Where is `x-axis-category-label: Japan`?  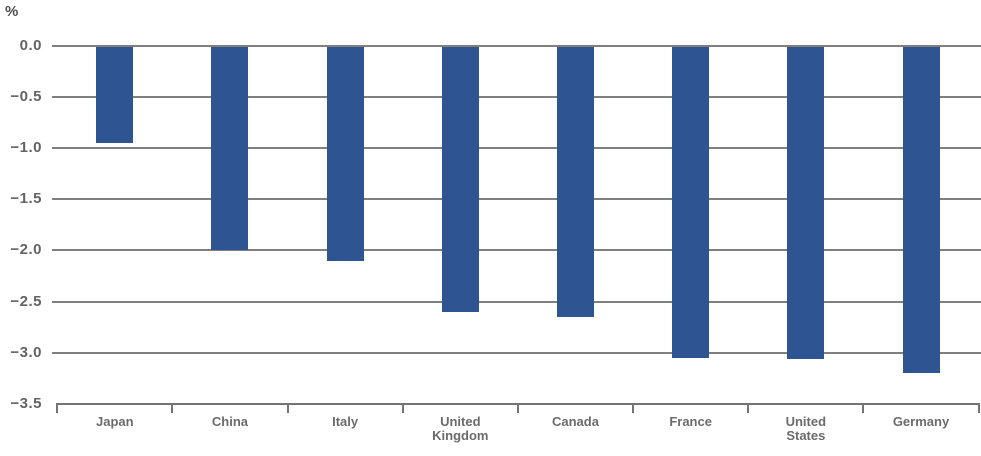
x-axis-category-label: Japan is located at coordinates (114, 421).